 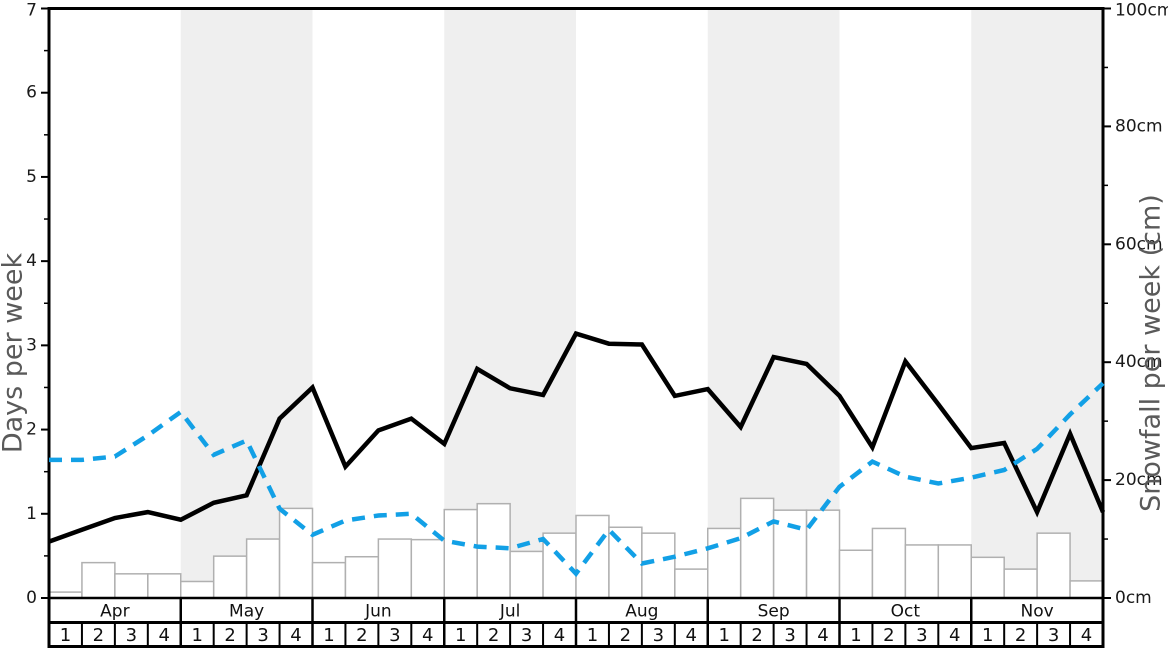 I want to click on right-tick-label: 20cm, so click(x=1139, y=480).